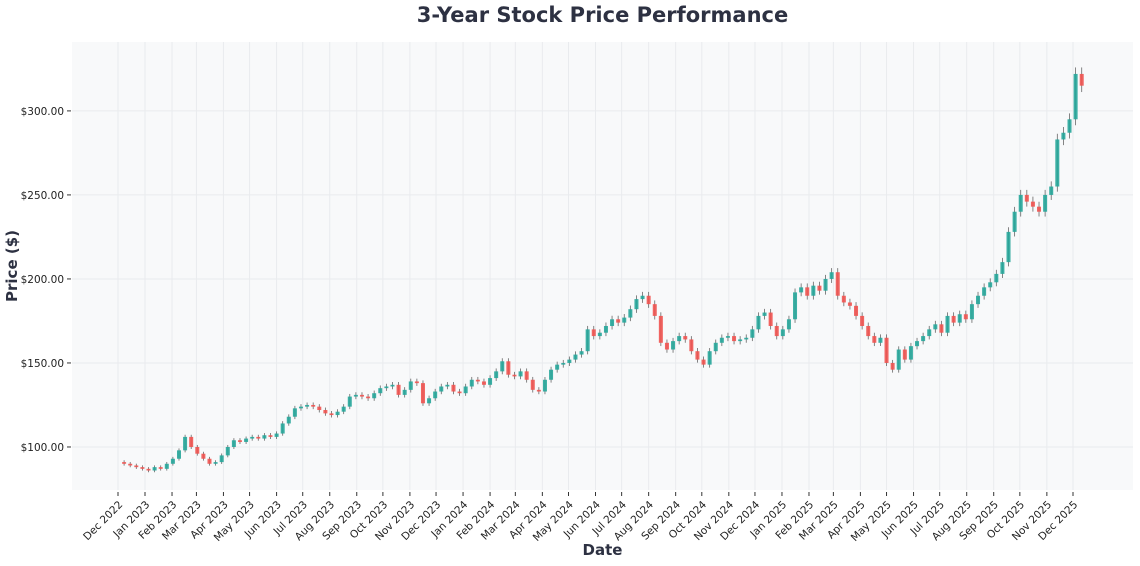 The height and width of the screenshot is (566, 1140). Describe the element at coordinates (602, 15) in the screenshot. I see `chart-title: 3-Year Stock Price Performance` at that location.